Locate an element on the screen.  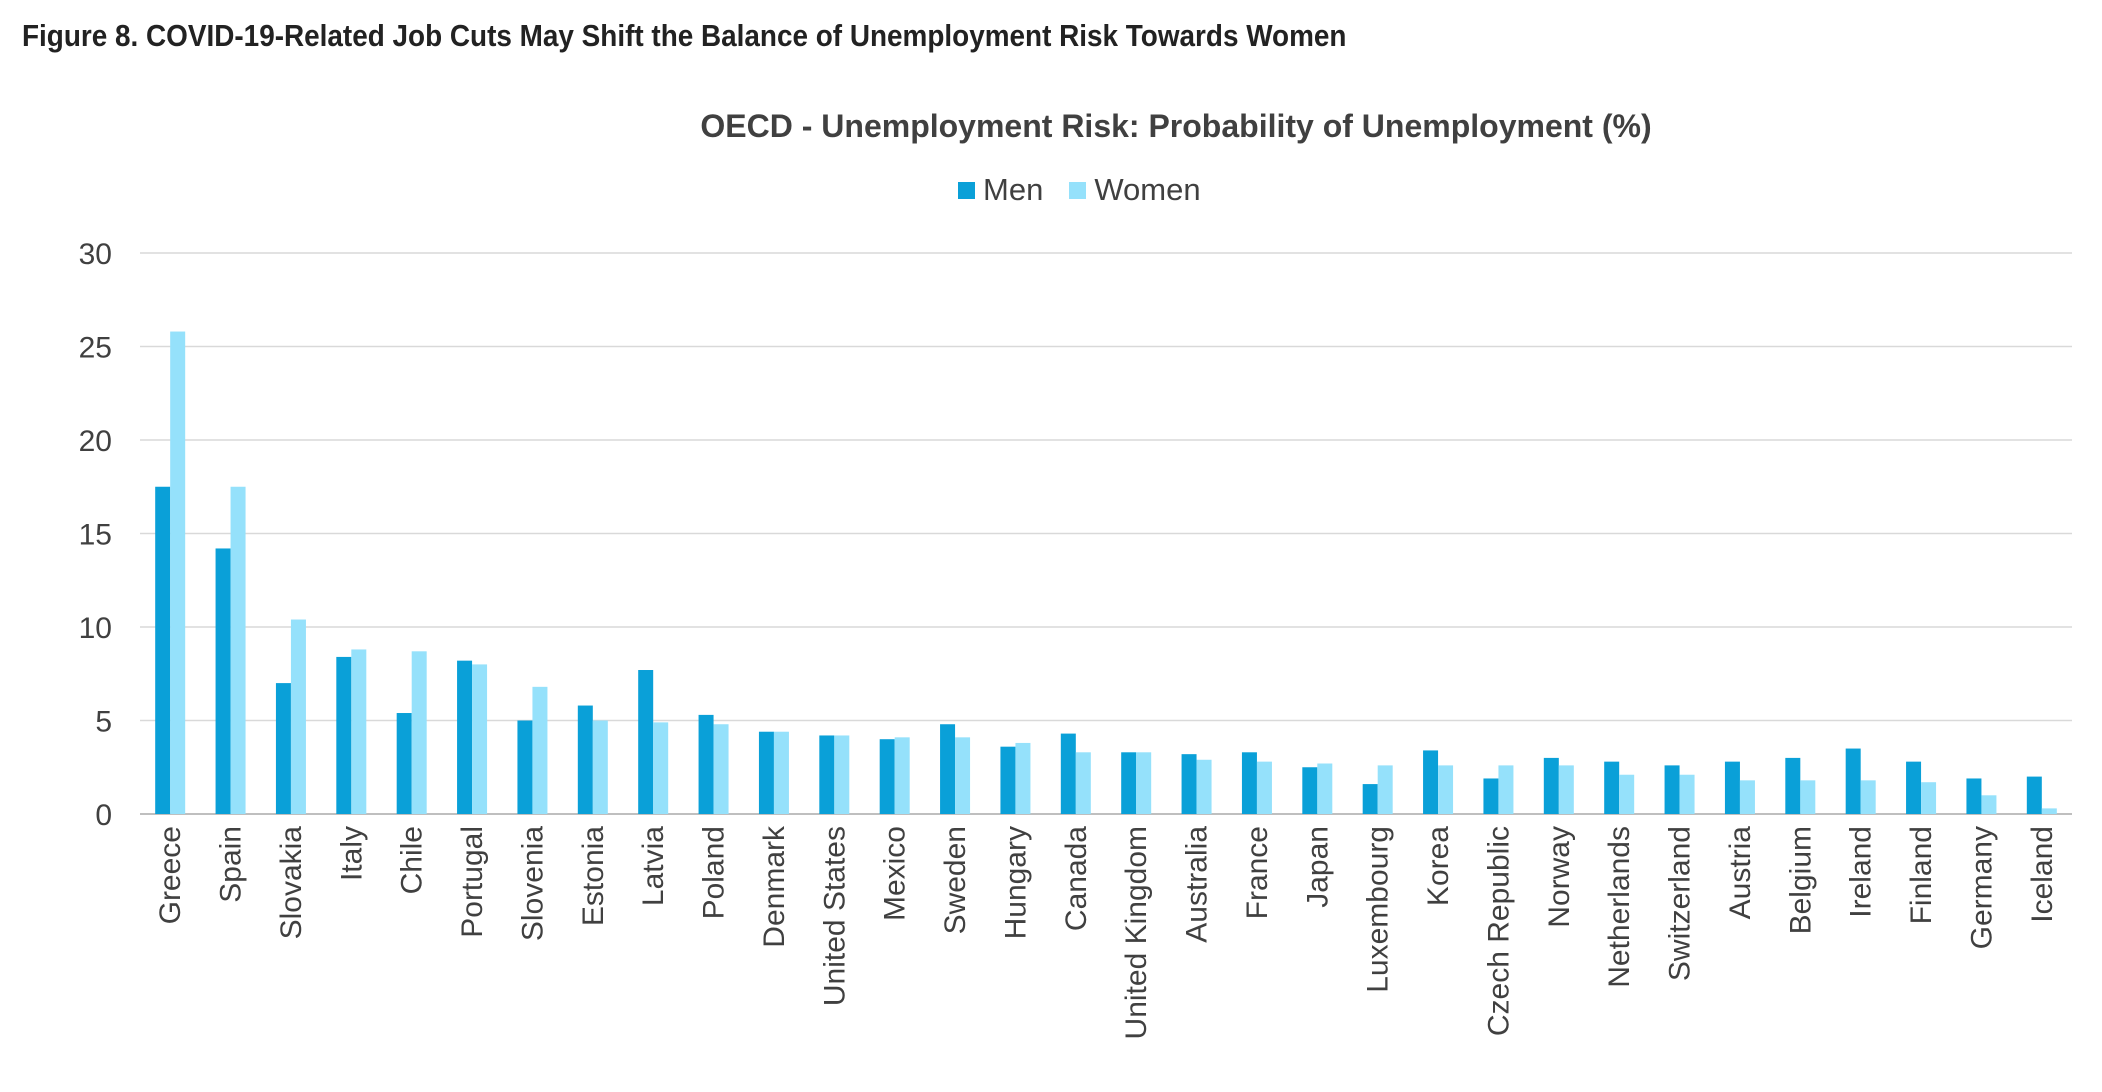
legend-item-women: Women is located at coordinates (1135, 190).